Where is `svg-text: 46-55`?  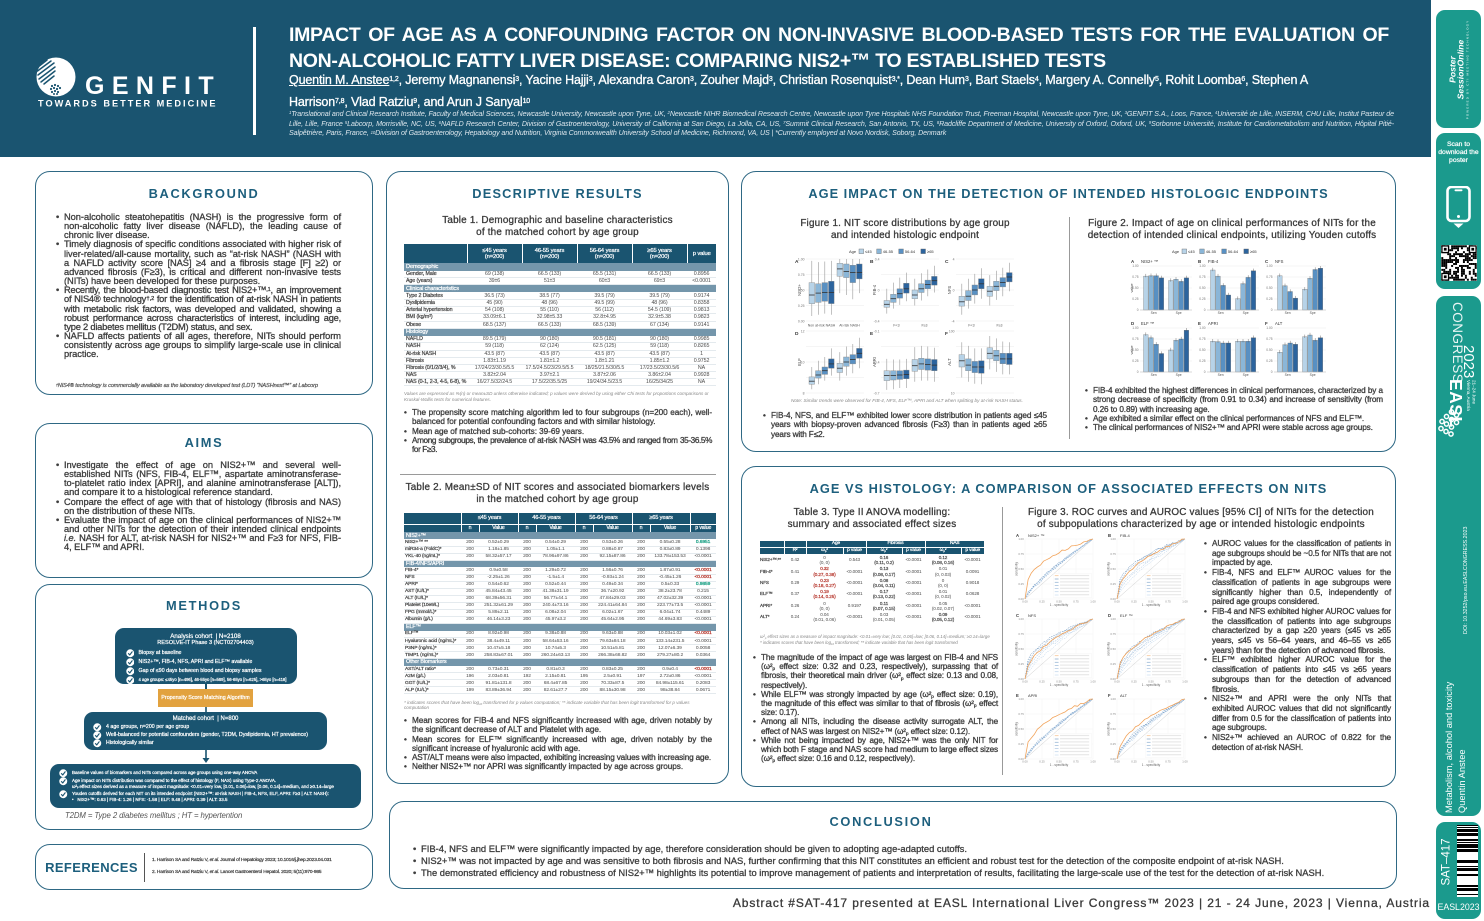 svg-text: 46-55 is located at coordinates (888, 251).